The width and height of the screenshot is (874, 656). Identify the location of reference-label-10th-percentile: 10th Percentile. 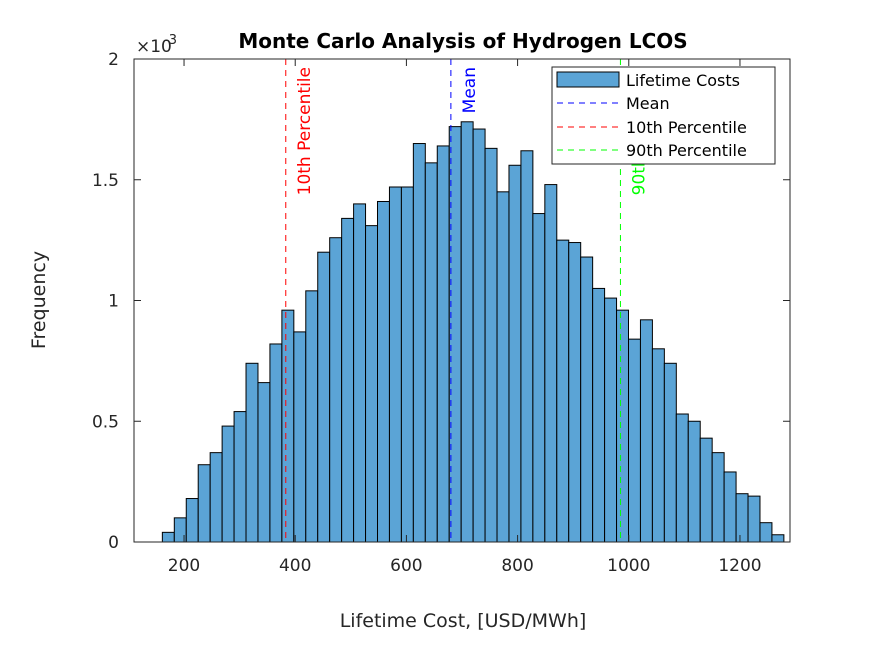
(305, 131).